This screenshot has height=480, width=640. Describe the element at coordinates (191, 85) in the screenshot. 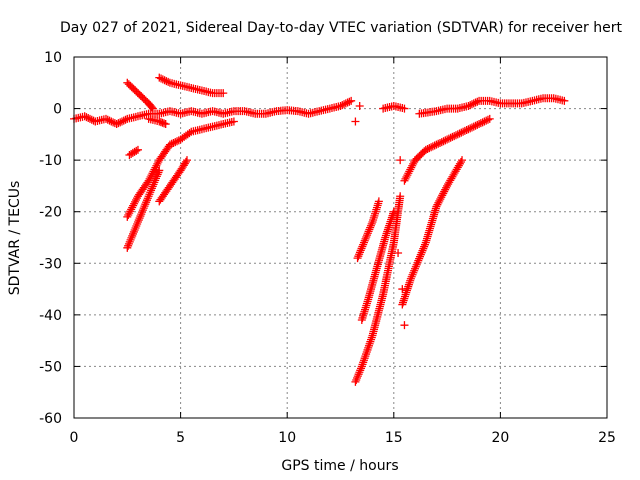

I see `series-arc-c` at that location.